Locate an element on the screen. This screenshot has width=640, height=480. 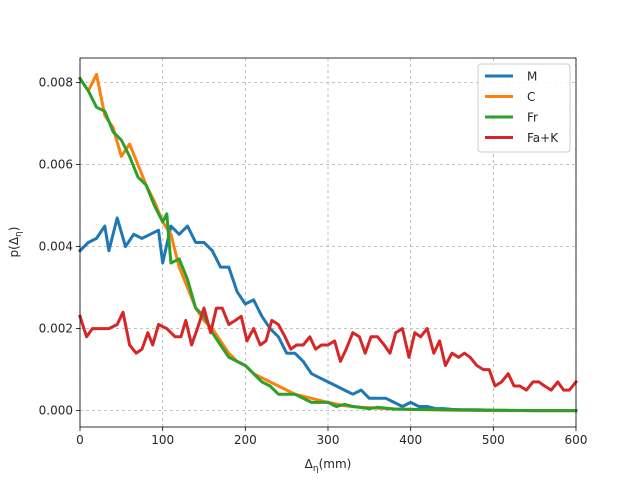
y-tick-label: 0.006 is located at coordinates (56, 165).